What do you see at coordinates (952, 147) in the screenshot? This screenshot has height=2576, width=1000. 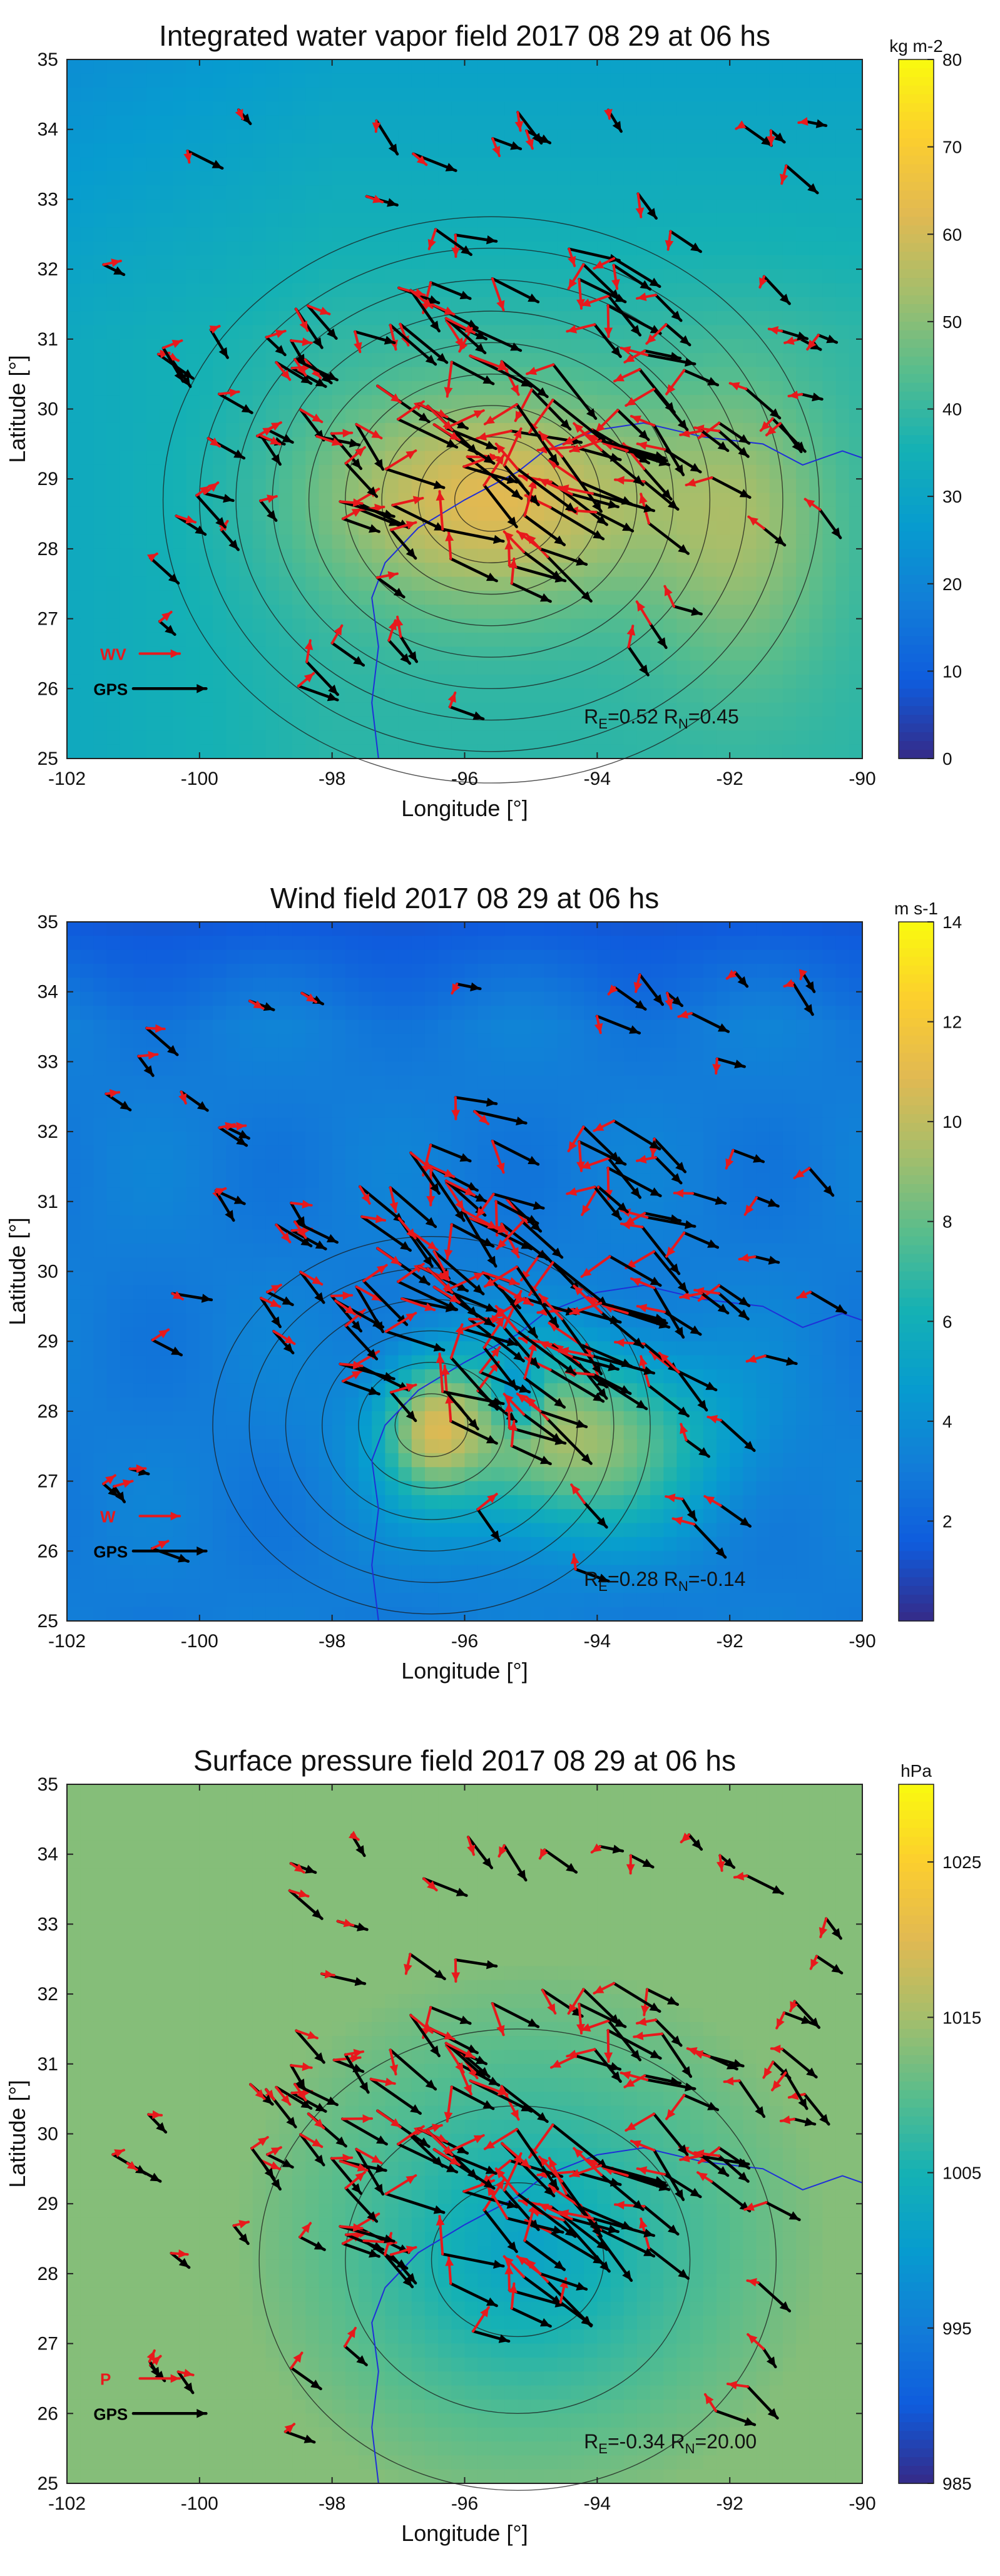 I see `colorbar-tick-label: 70` at bounding box center [952, 147].